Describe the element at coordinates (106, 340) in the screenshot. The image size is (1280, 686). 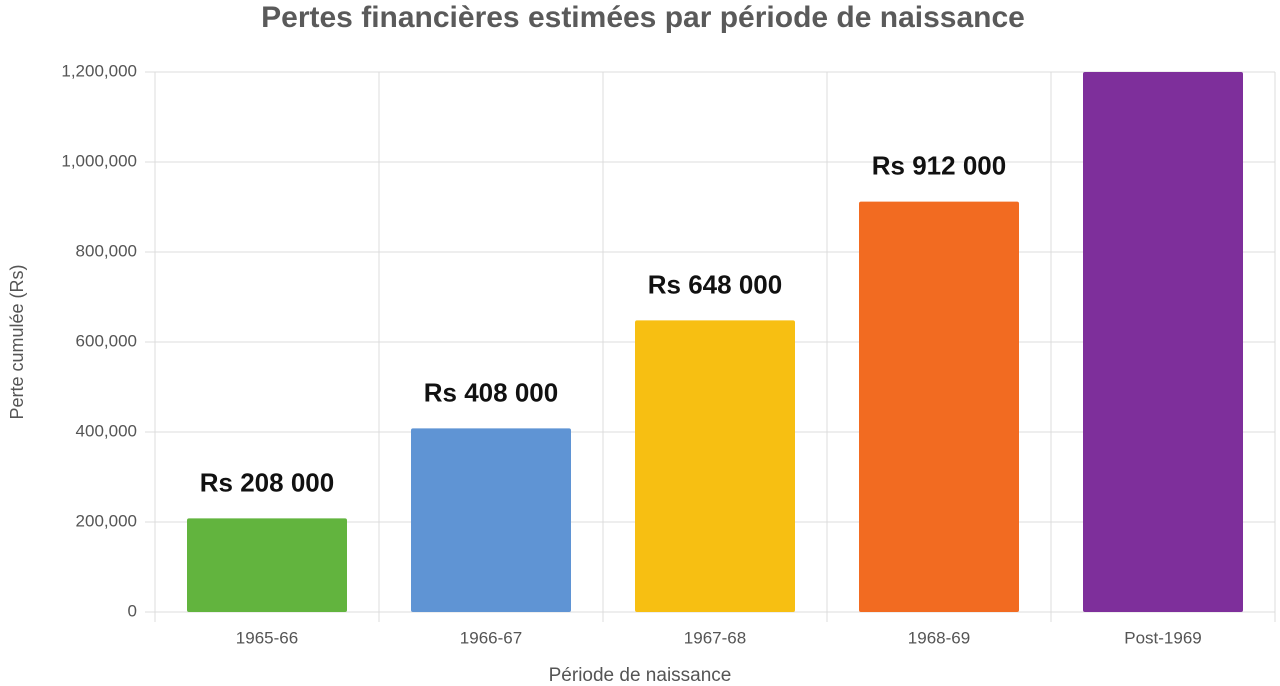
I see `y-tick-label: 600,000` at that location.